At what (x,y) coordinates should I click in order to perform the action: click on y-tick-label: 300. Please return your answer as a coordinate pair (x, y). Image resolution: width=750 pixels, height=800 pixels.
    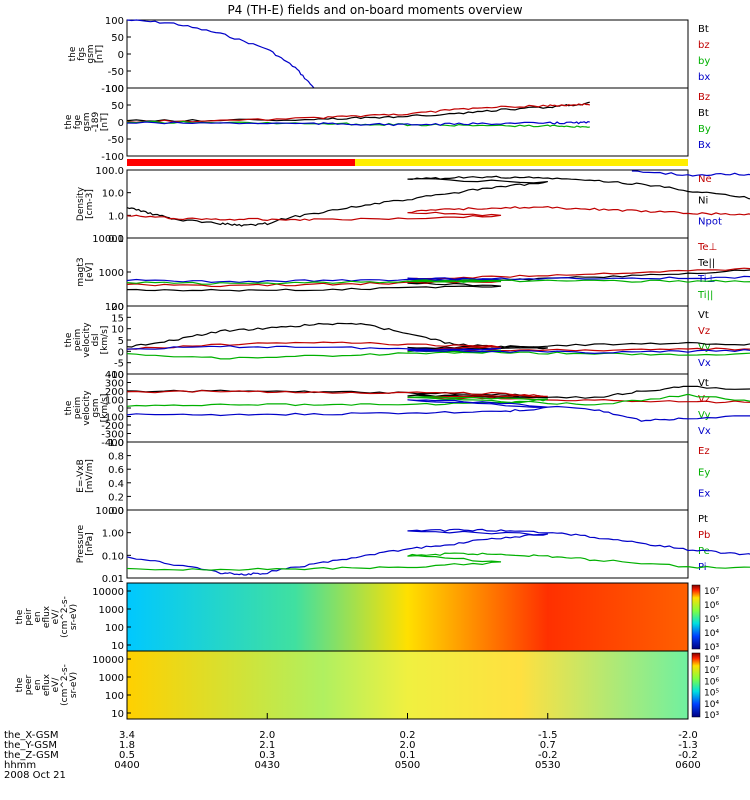
    Looking at the image, I should click on (114, 384).